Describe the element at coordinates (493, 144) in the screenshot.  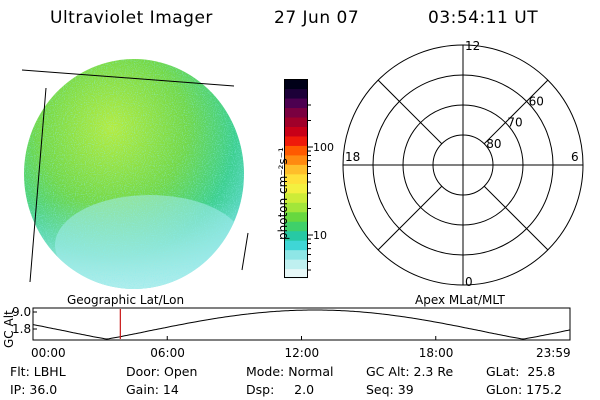
I see `polar-lat-label: 80` at that location.